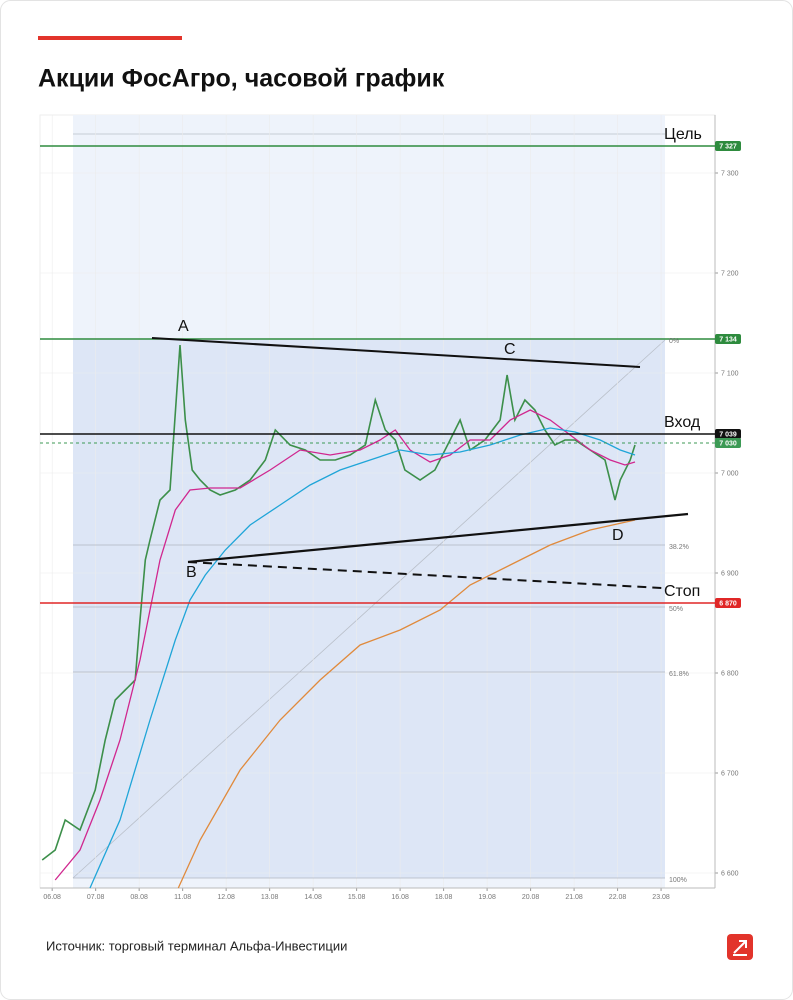  Describe the element at coordinates (438, 538) in the screenshot. I see `trend-line-bottom` at that location.